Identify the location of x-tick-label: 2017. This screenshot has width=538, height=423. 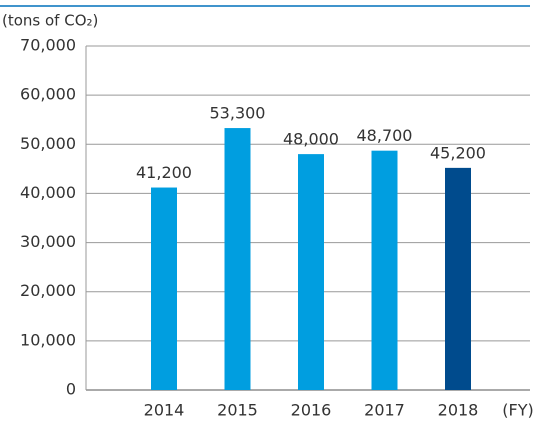
(384, 410).